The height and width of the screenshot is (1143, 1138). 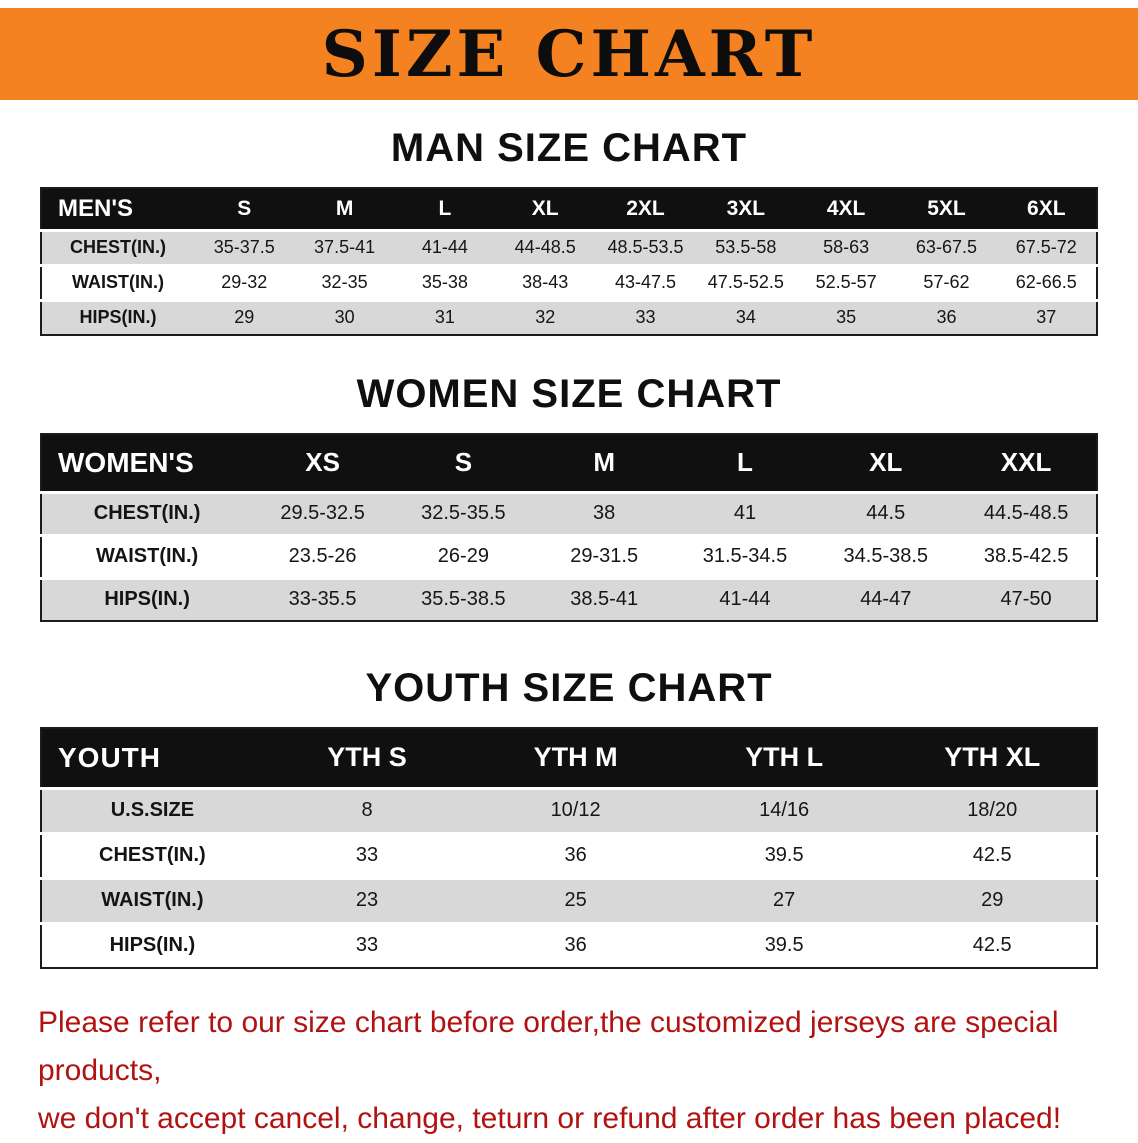 What do you see at coordinates (322, 599) in the screenshot?
I see `measurement-value: 33-35.5` at bounding box center [322, 599].